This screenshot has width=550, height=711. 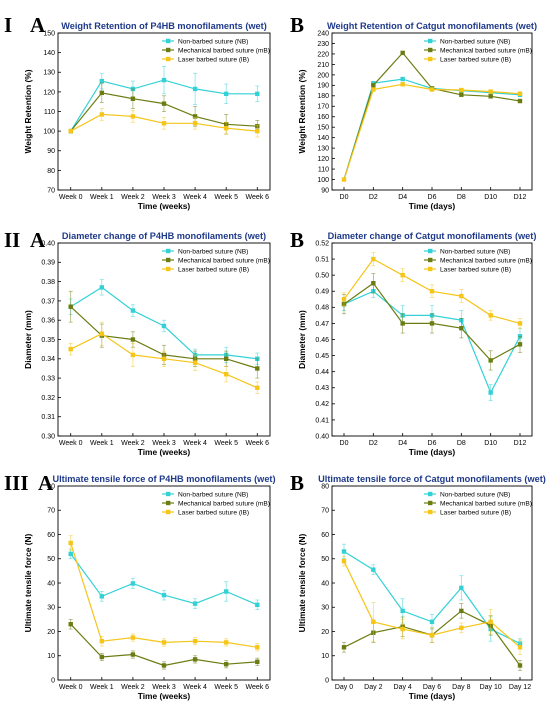 I want to click on section-label-I: I, so click(x=8, y=25).